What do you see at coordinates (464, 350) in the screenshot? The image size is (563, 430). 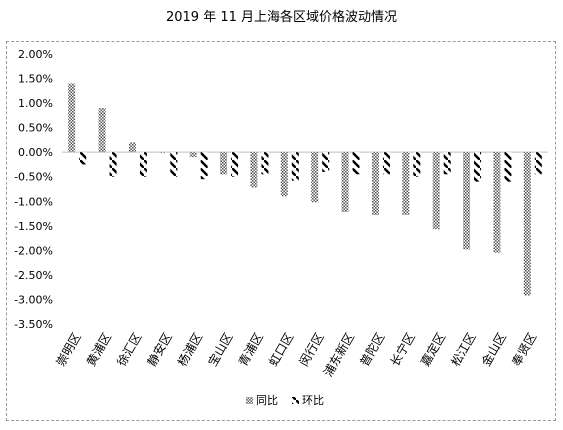 I see `x-category-label: 松江区` at bounding box center [464, 350].